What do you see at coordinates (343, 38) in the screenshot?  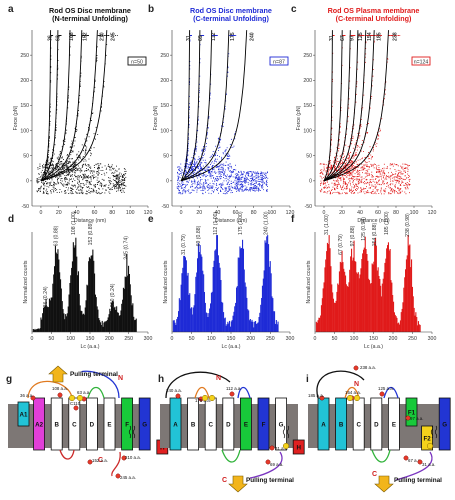 I see `peak-label: 67` at bounding box center [343, 38].